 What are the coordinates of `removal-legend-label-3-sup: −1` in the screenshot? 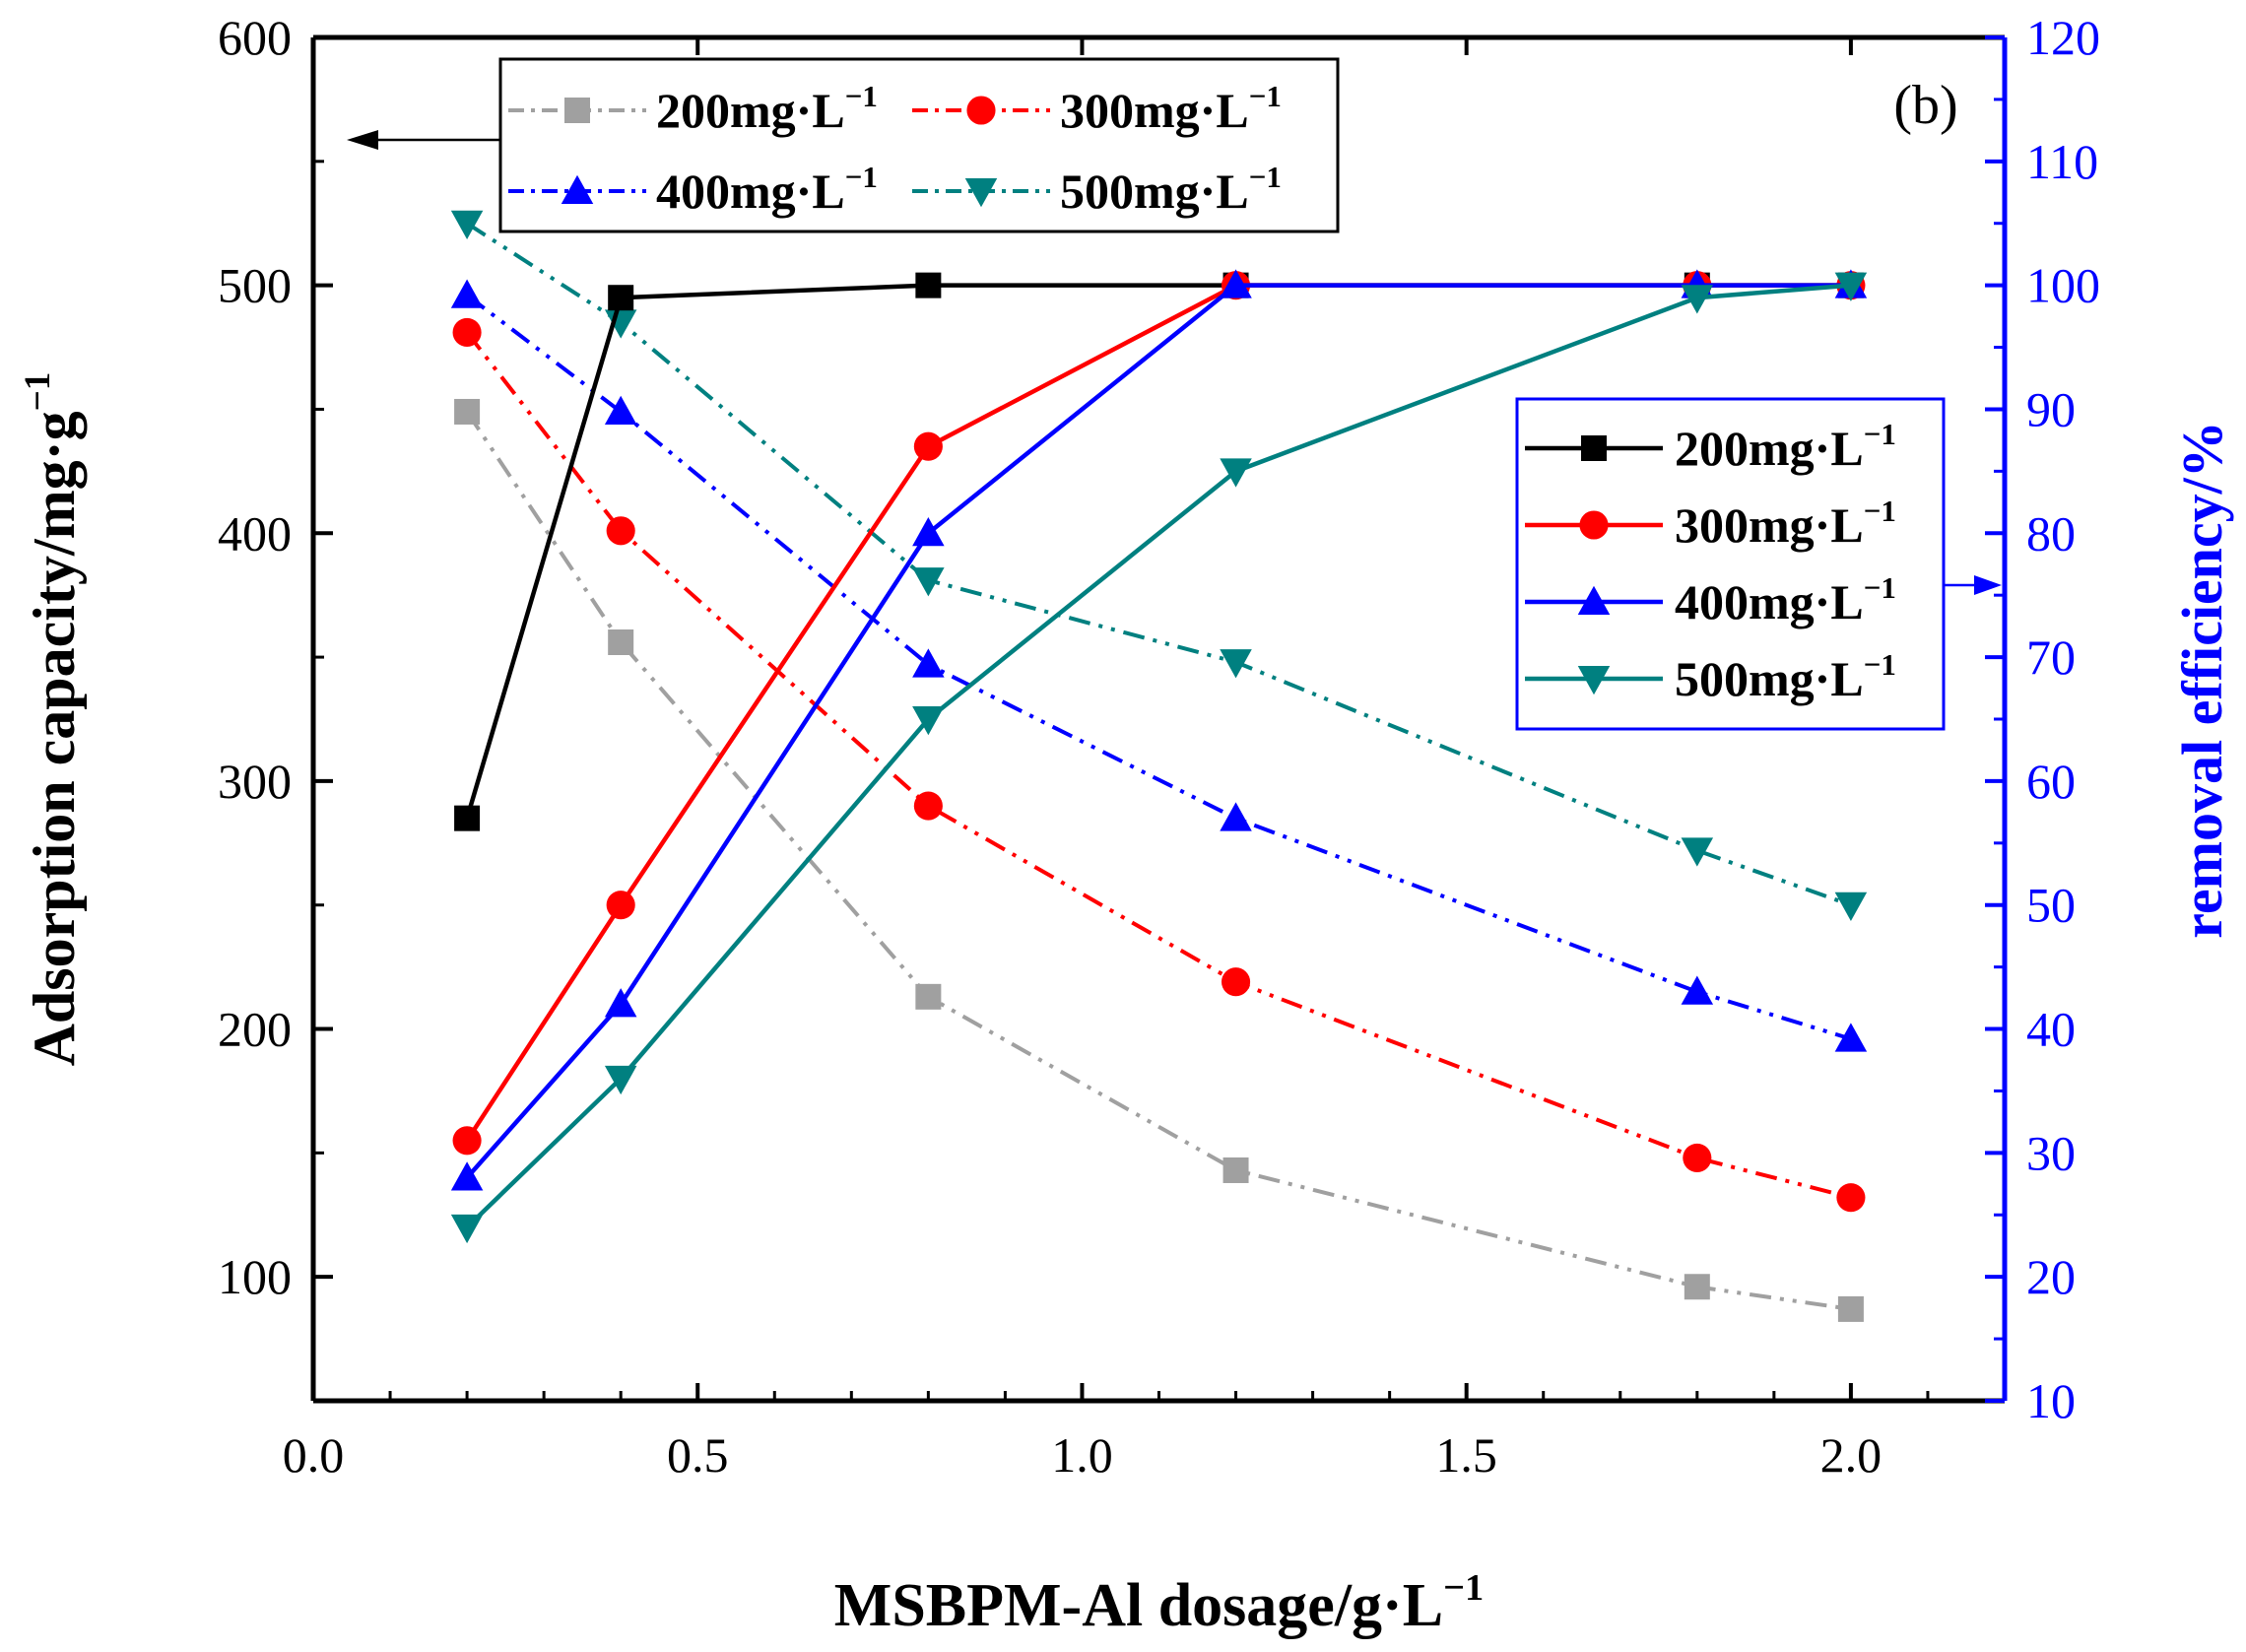 It's located at (1880, 664).